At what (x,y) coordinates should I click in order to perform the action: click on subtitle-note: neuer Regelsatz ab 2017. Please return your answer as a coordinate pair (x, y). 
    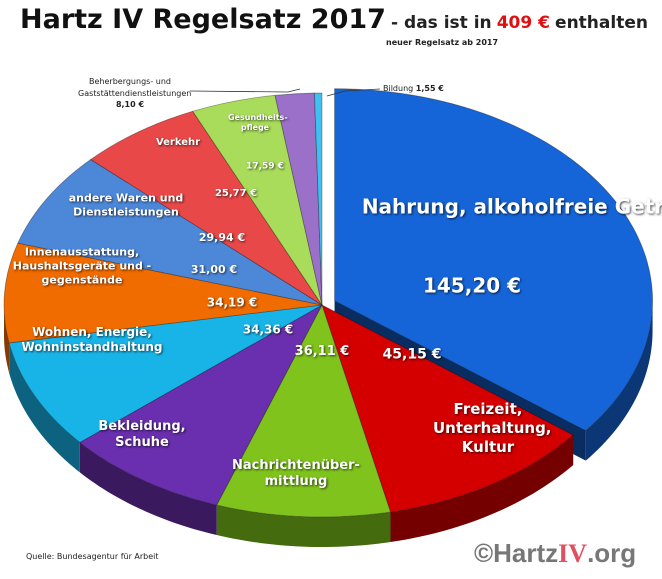
    Looking at the image, I should click on (442, 42).